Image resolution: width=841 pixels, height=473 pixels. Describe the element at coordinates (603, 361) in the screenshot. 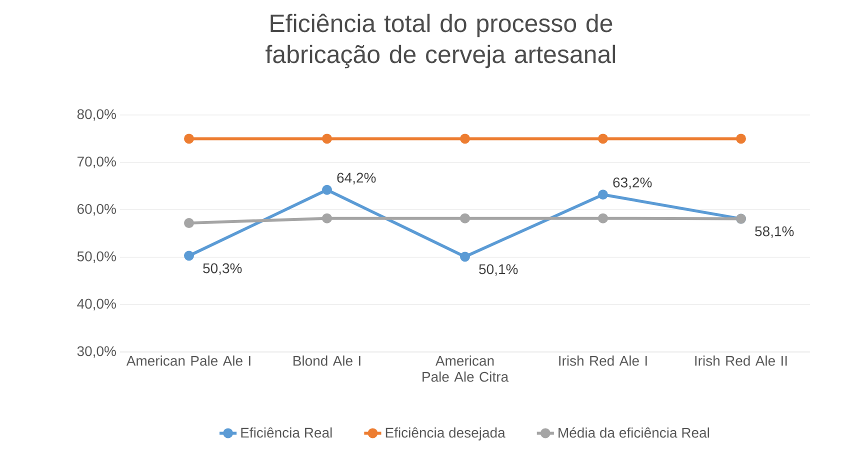

I see `x-tick-label: Irish Red Ale I` at that location.